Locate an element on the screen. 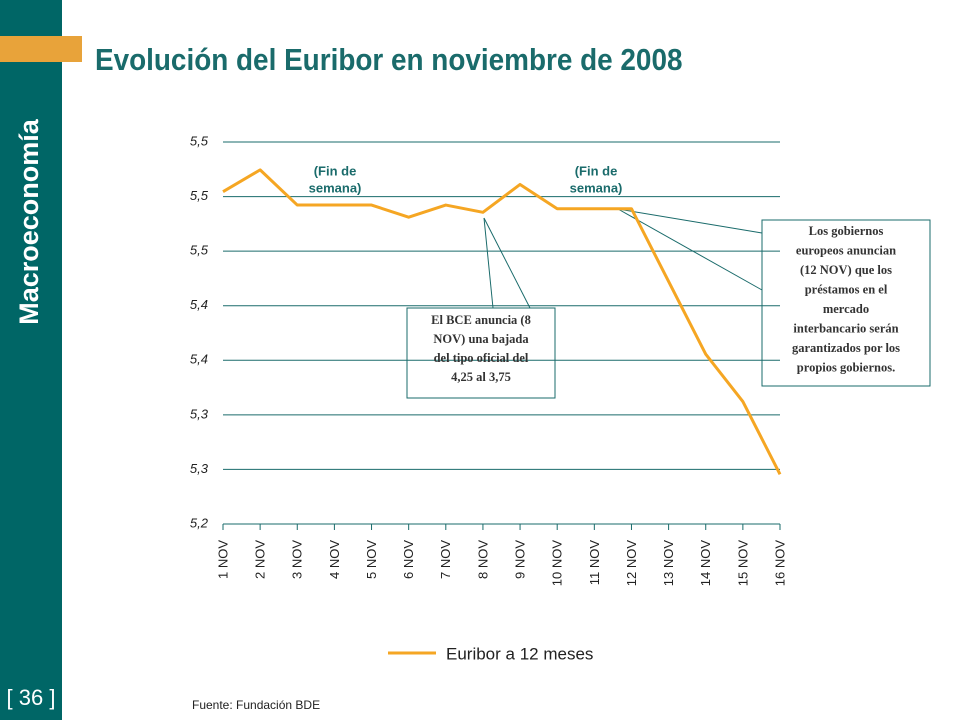 The height and width of the screenshot is (720, 960). x-tick-label: 6 NOV is located at coordinates (408, 559).